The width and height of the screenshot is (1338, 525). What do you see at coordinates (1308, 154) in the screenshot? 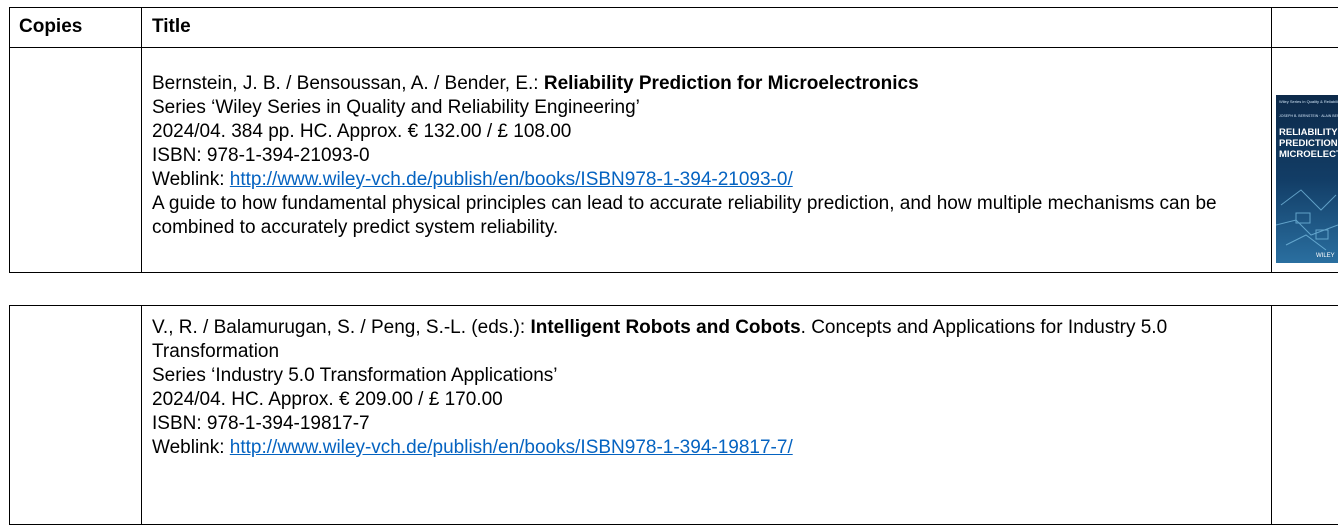
I see `cover-title: MICROELECTRONICS` at bounding box center [1308, 154].